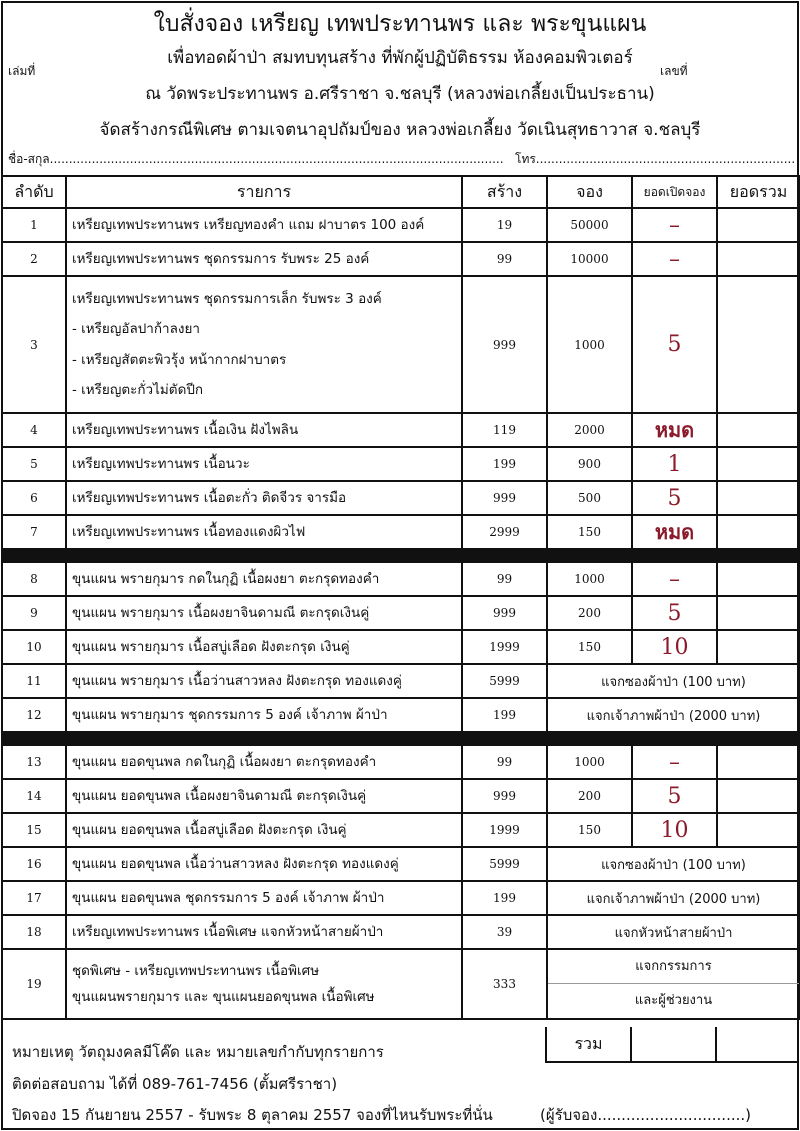  Describe the element at coordinates (757, 1045) in the screenshot. I see `total-sum-cell` at that location.